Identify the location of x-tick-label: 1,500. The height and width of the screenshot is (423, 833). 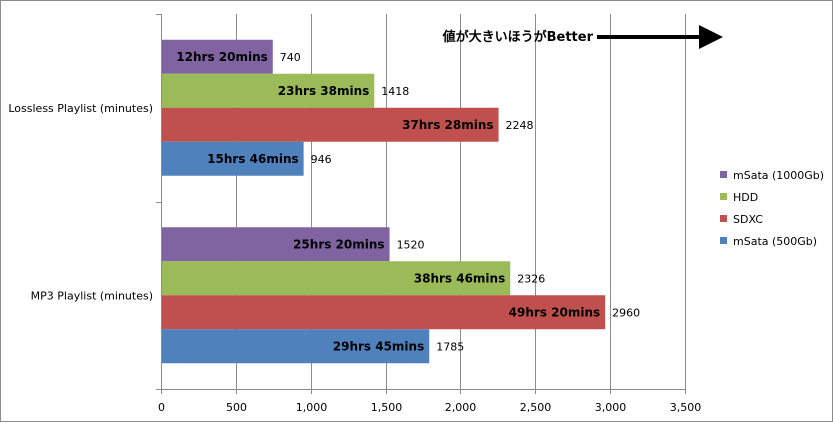
(387, 407).